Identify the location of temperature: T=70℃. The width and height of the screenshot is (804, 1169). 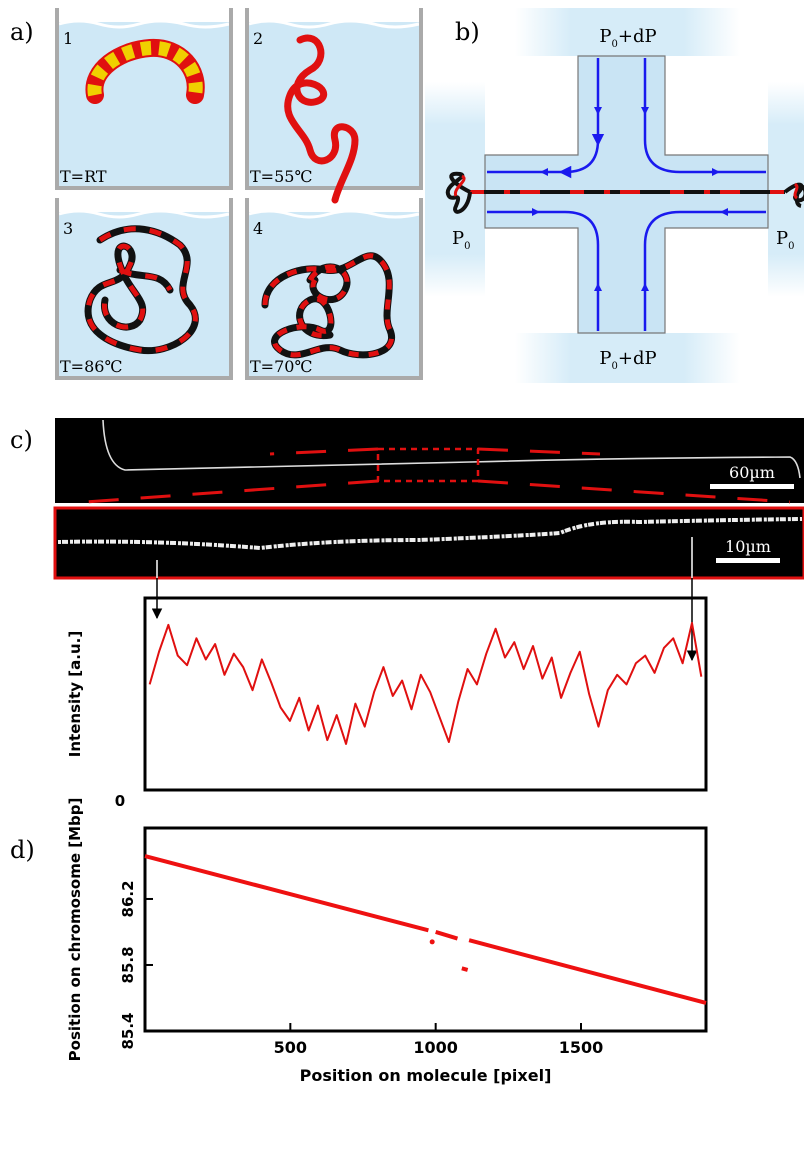
(281, 366).